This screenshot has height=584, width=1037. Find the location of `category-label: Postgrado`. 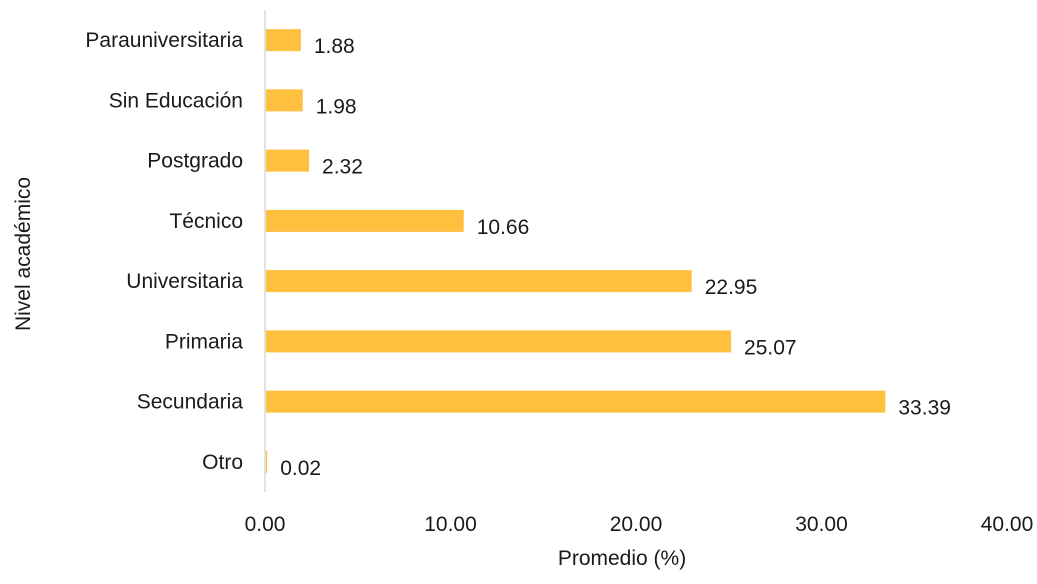

category-label: Postgrado is located at coordinates (195, 161).